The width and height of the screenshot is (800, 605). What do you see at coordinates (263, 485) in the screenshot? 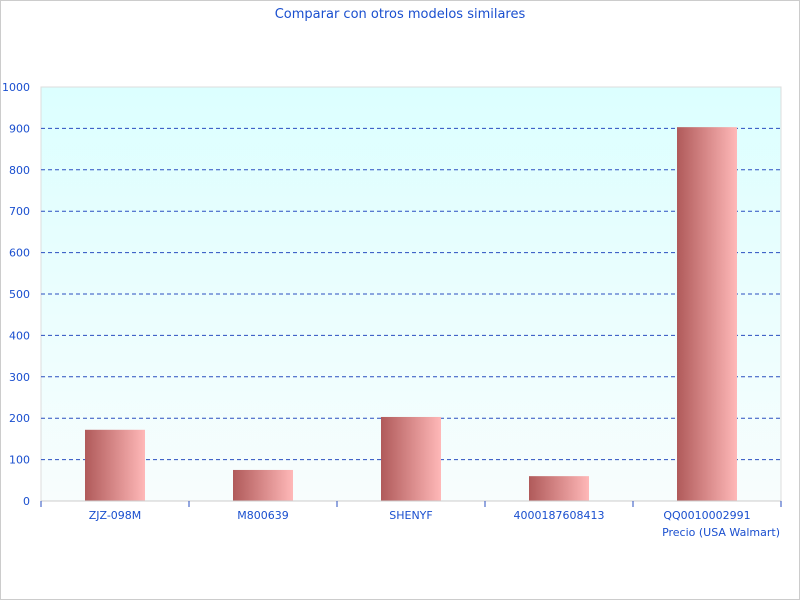
I see `bar-M800639` at bounding box center [263, 485].